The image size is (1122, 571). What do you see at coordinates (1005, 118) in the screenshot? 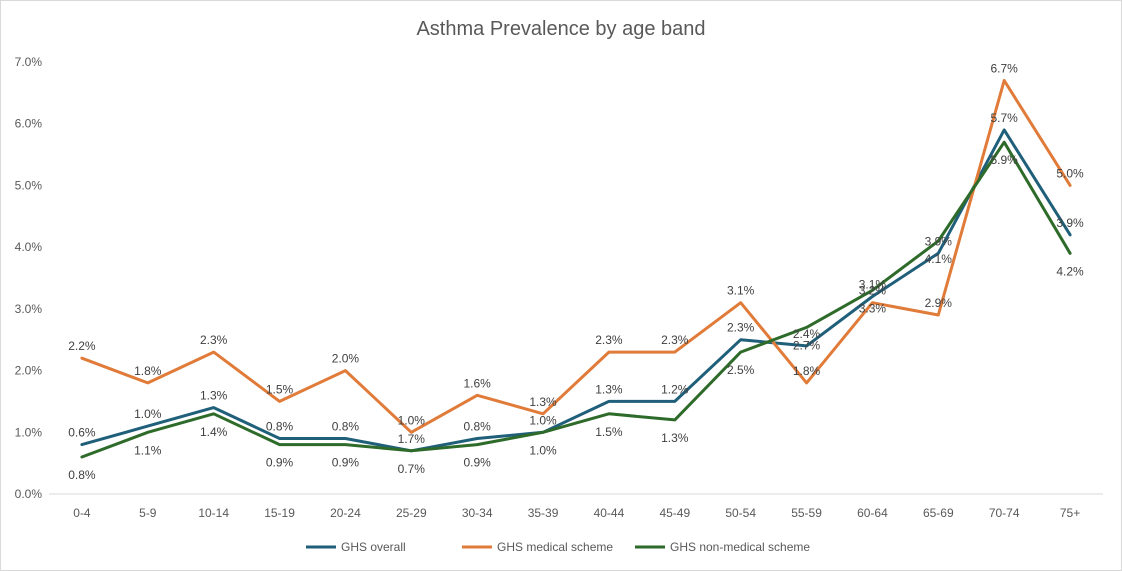
I see `data-label: 5.7%` at bounding box center [1005, 118].